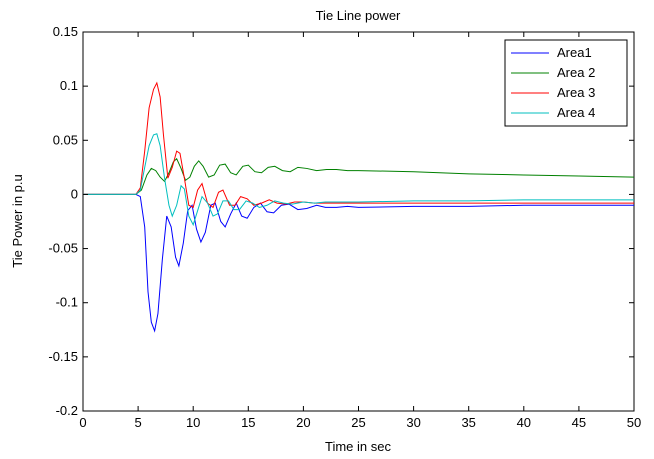  What do you see at coordinates (413, 422) in the screenshot?
I see `x-tick-label: 30` at bounding box center [413, 422].